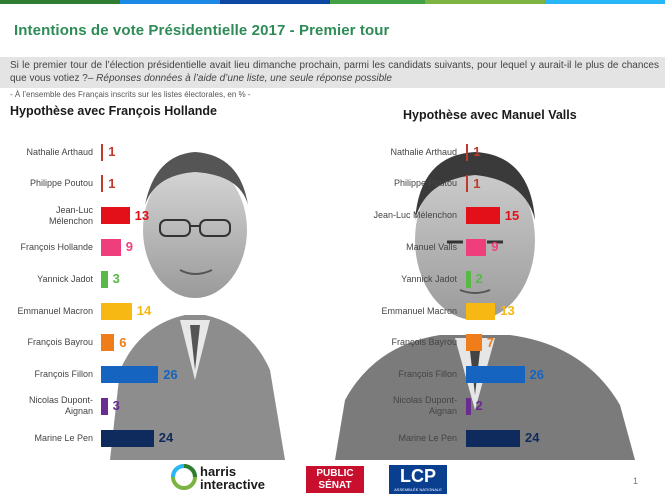  What do you see at coordinates (418, 489) in the screenshot?
I see `lcp-logo-subtitle: ASSEMBLÉE NATIONALE` at bounding box center [418, 489].